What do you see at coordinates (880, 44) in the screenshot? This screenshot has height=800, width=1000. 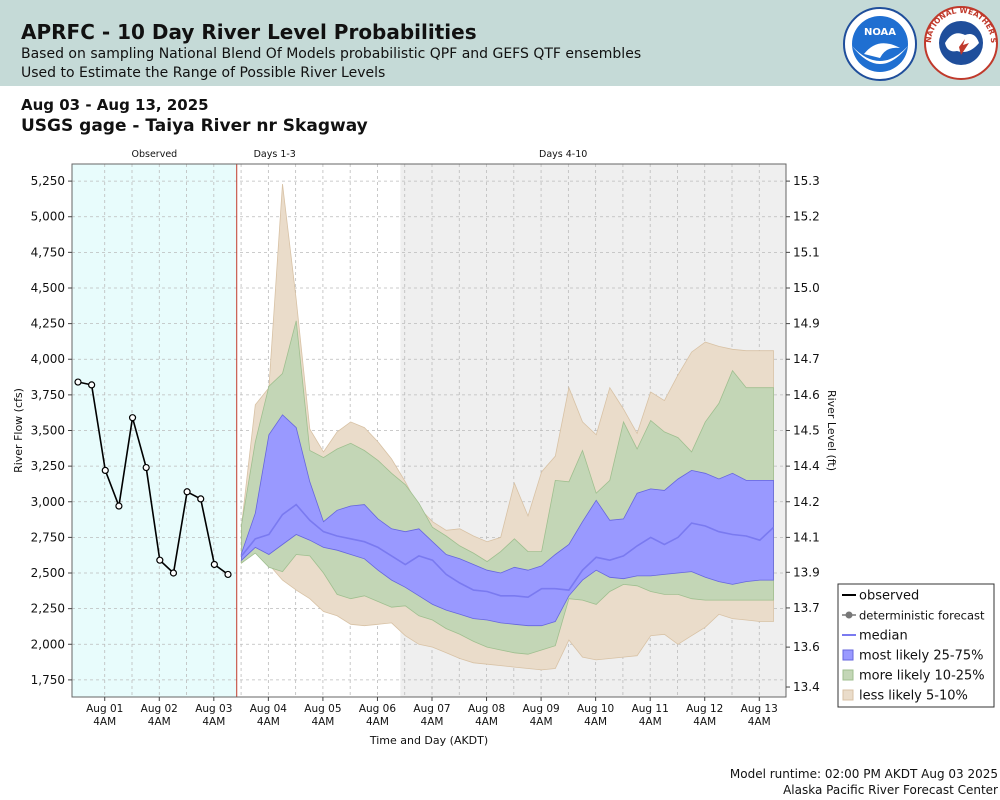 I see `noaa-logo: NOAA` at bounding box center [880, 44].